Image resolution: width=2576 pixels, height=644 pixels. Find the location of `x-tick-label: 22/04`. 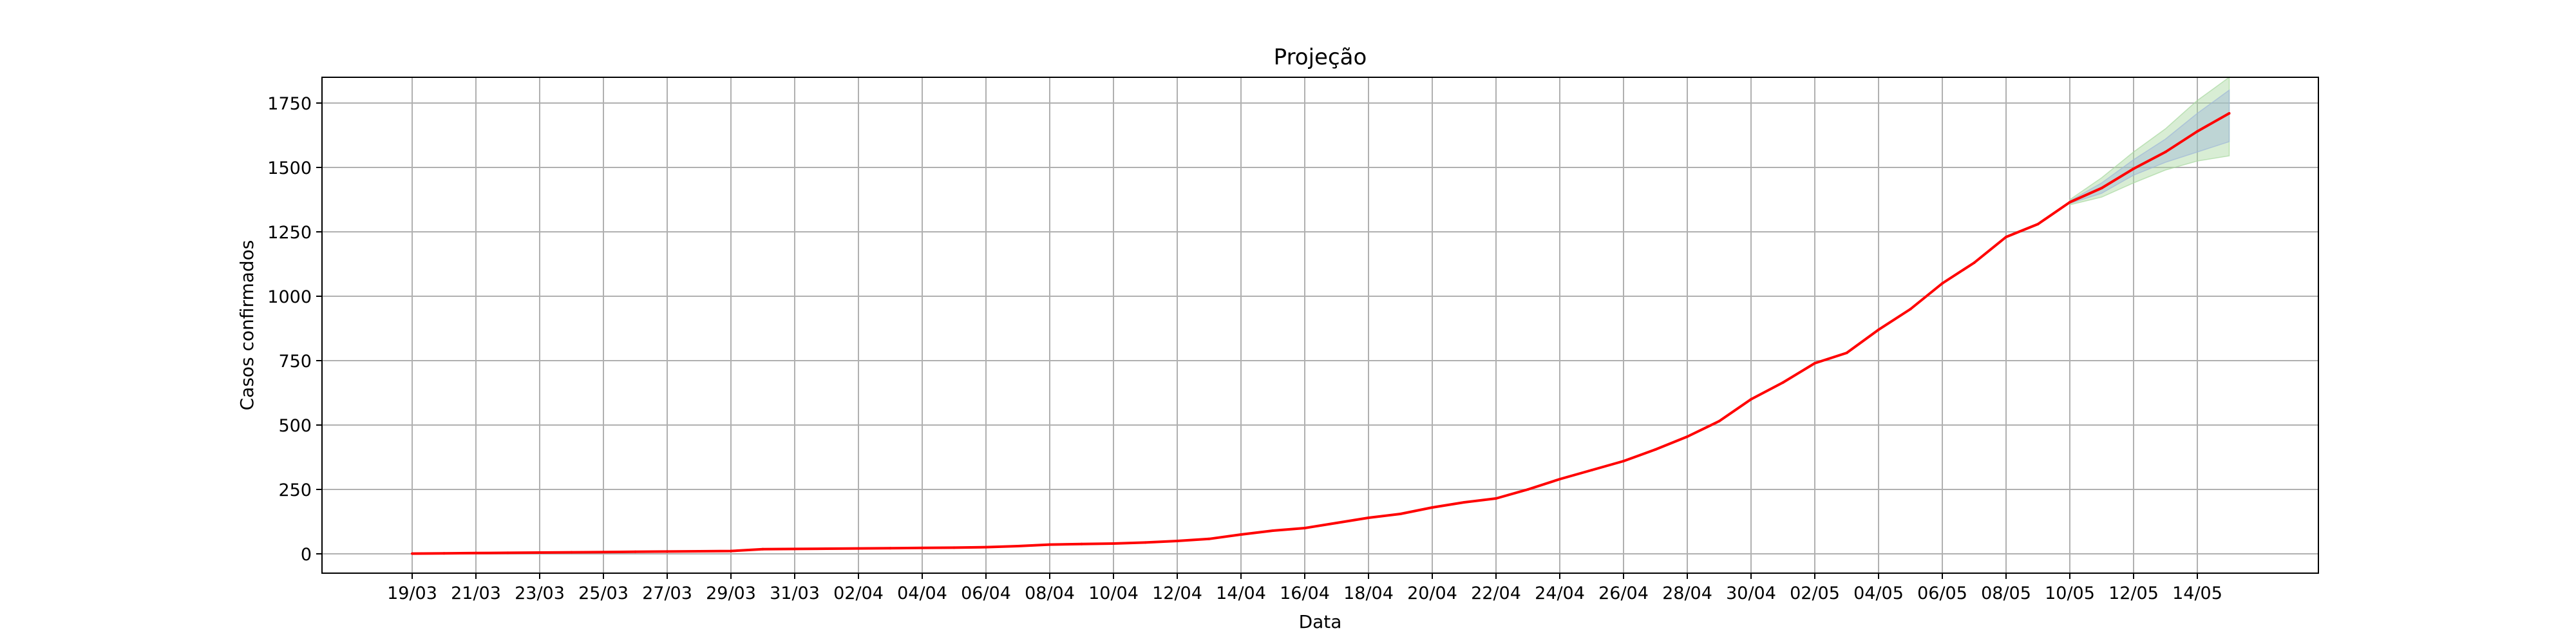

x-tick-label: 22/04 is located at coordinates (1496, 593).